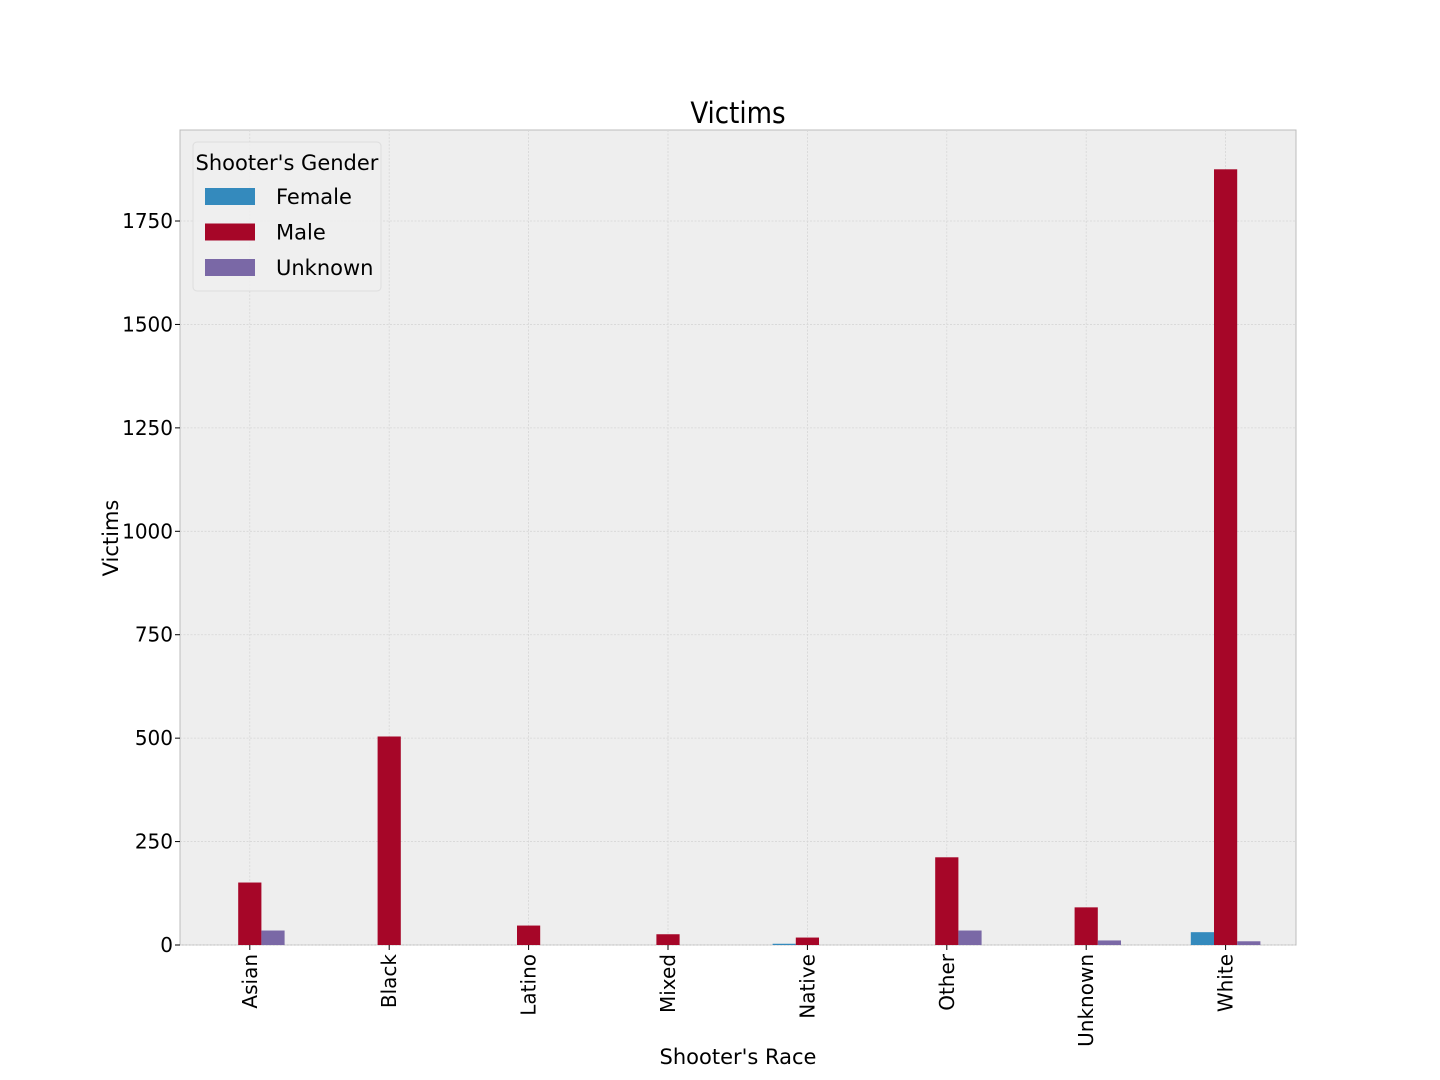 This screenshot has width=1440, height=1080. What do you see at coordinates (529, 985) in the screenshot?
I see `x-tick-label-latino: Latino` at bounding box center [529, 985].